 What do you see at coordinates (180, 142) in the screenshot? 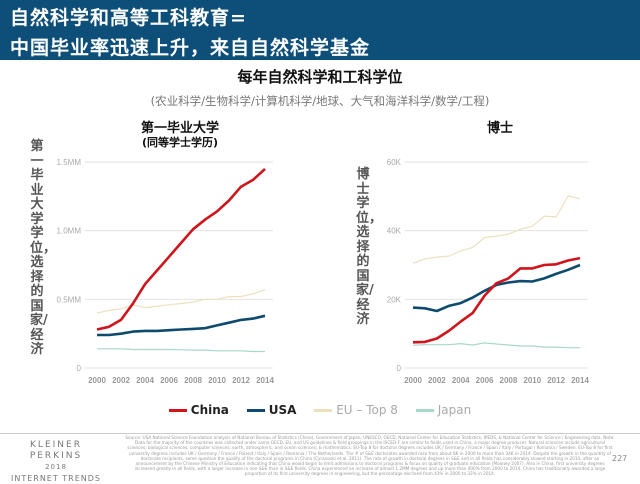
I see `chart1-subtitle: (同等学士学历)` at bounding box center [180, 142].